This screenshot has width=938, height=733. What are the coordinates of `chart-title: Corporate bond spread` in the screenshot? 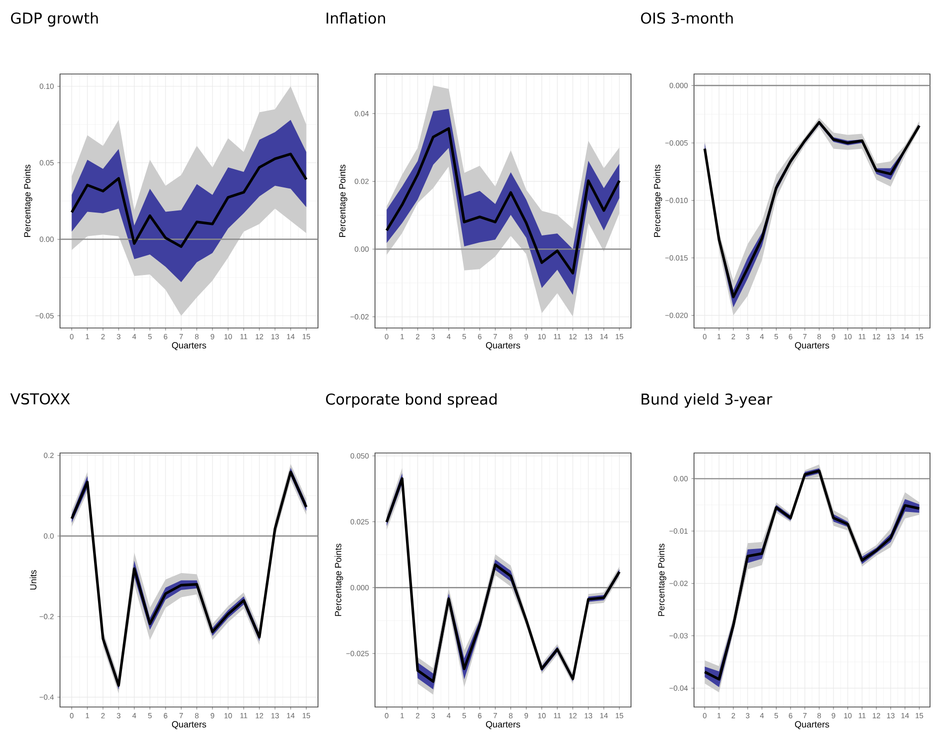 It's located at (411, 400).